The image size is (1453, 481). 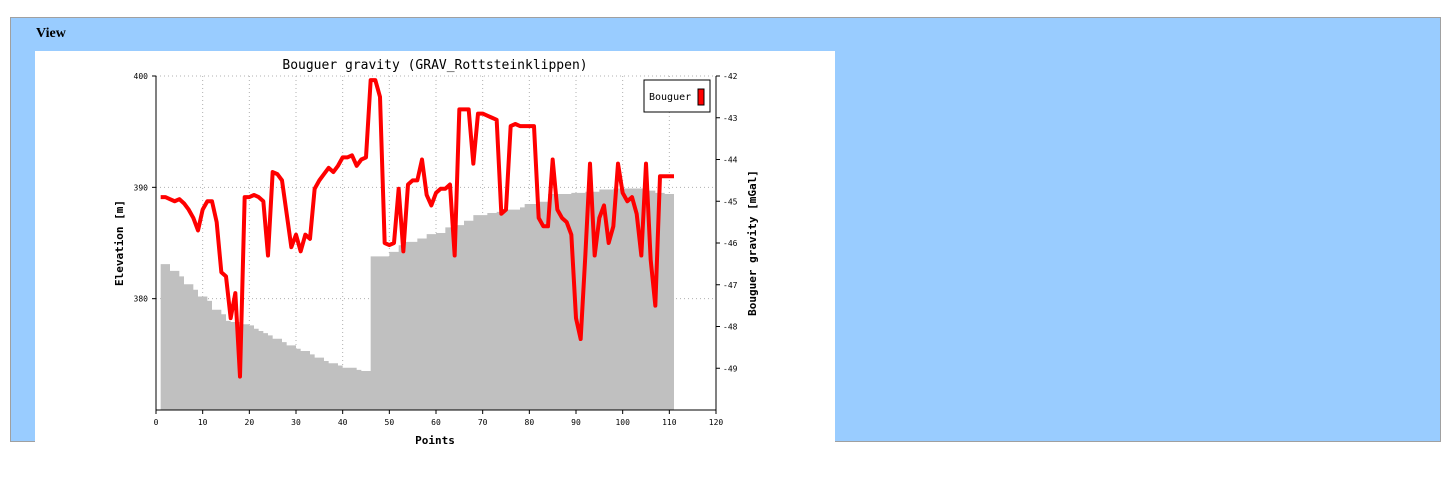 I want to click on chart-title: Bouguer gravity (GRAV_Rottsteinklippen), so click(x=434, y=65).